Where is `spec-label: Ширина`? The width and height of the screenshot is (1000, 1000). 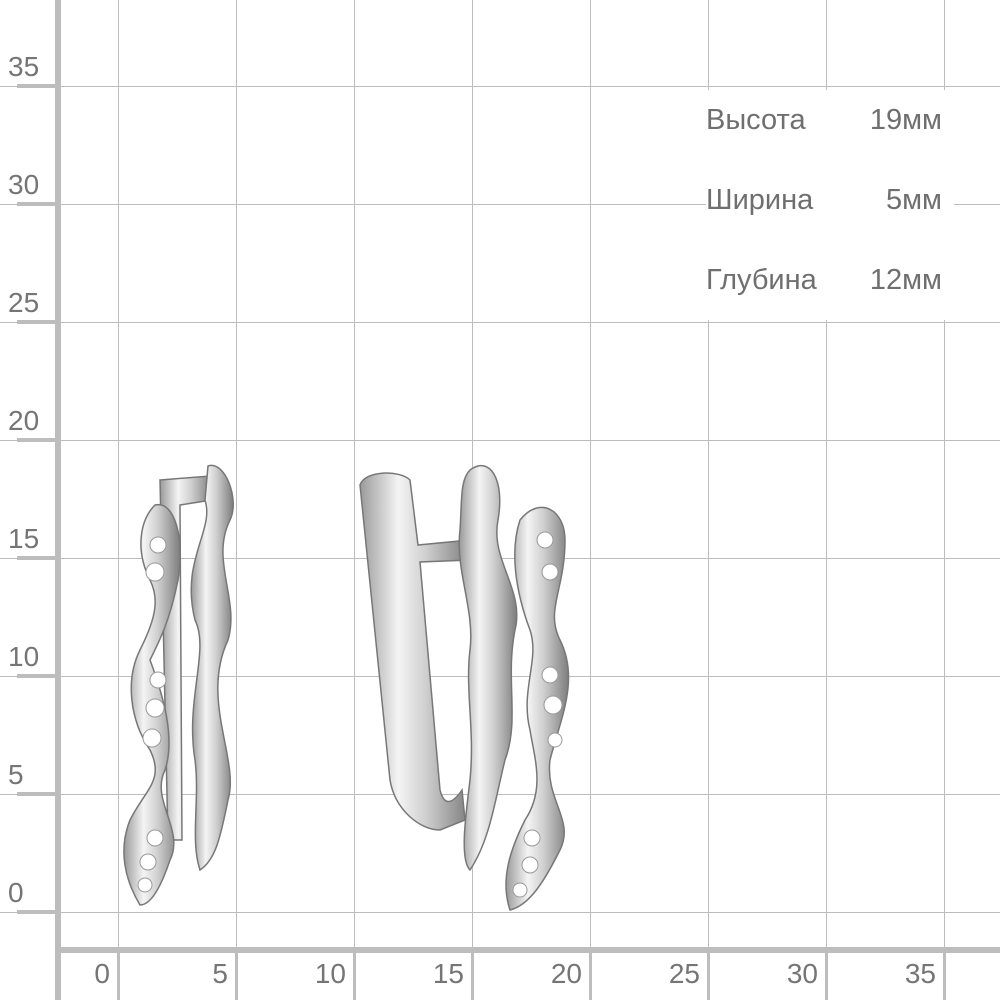 spec-label: Ширина is located at coordinates (760, 200).